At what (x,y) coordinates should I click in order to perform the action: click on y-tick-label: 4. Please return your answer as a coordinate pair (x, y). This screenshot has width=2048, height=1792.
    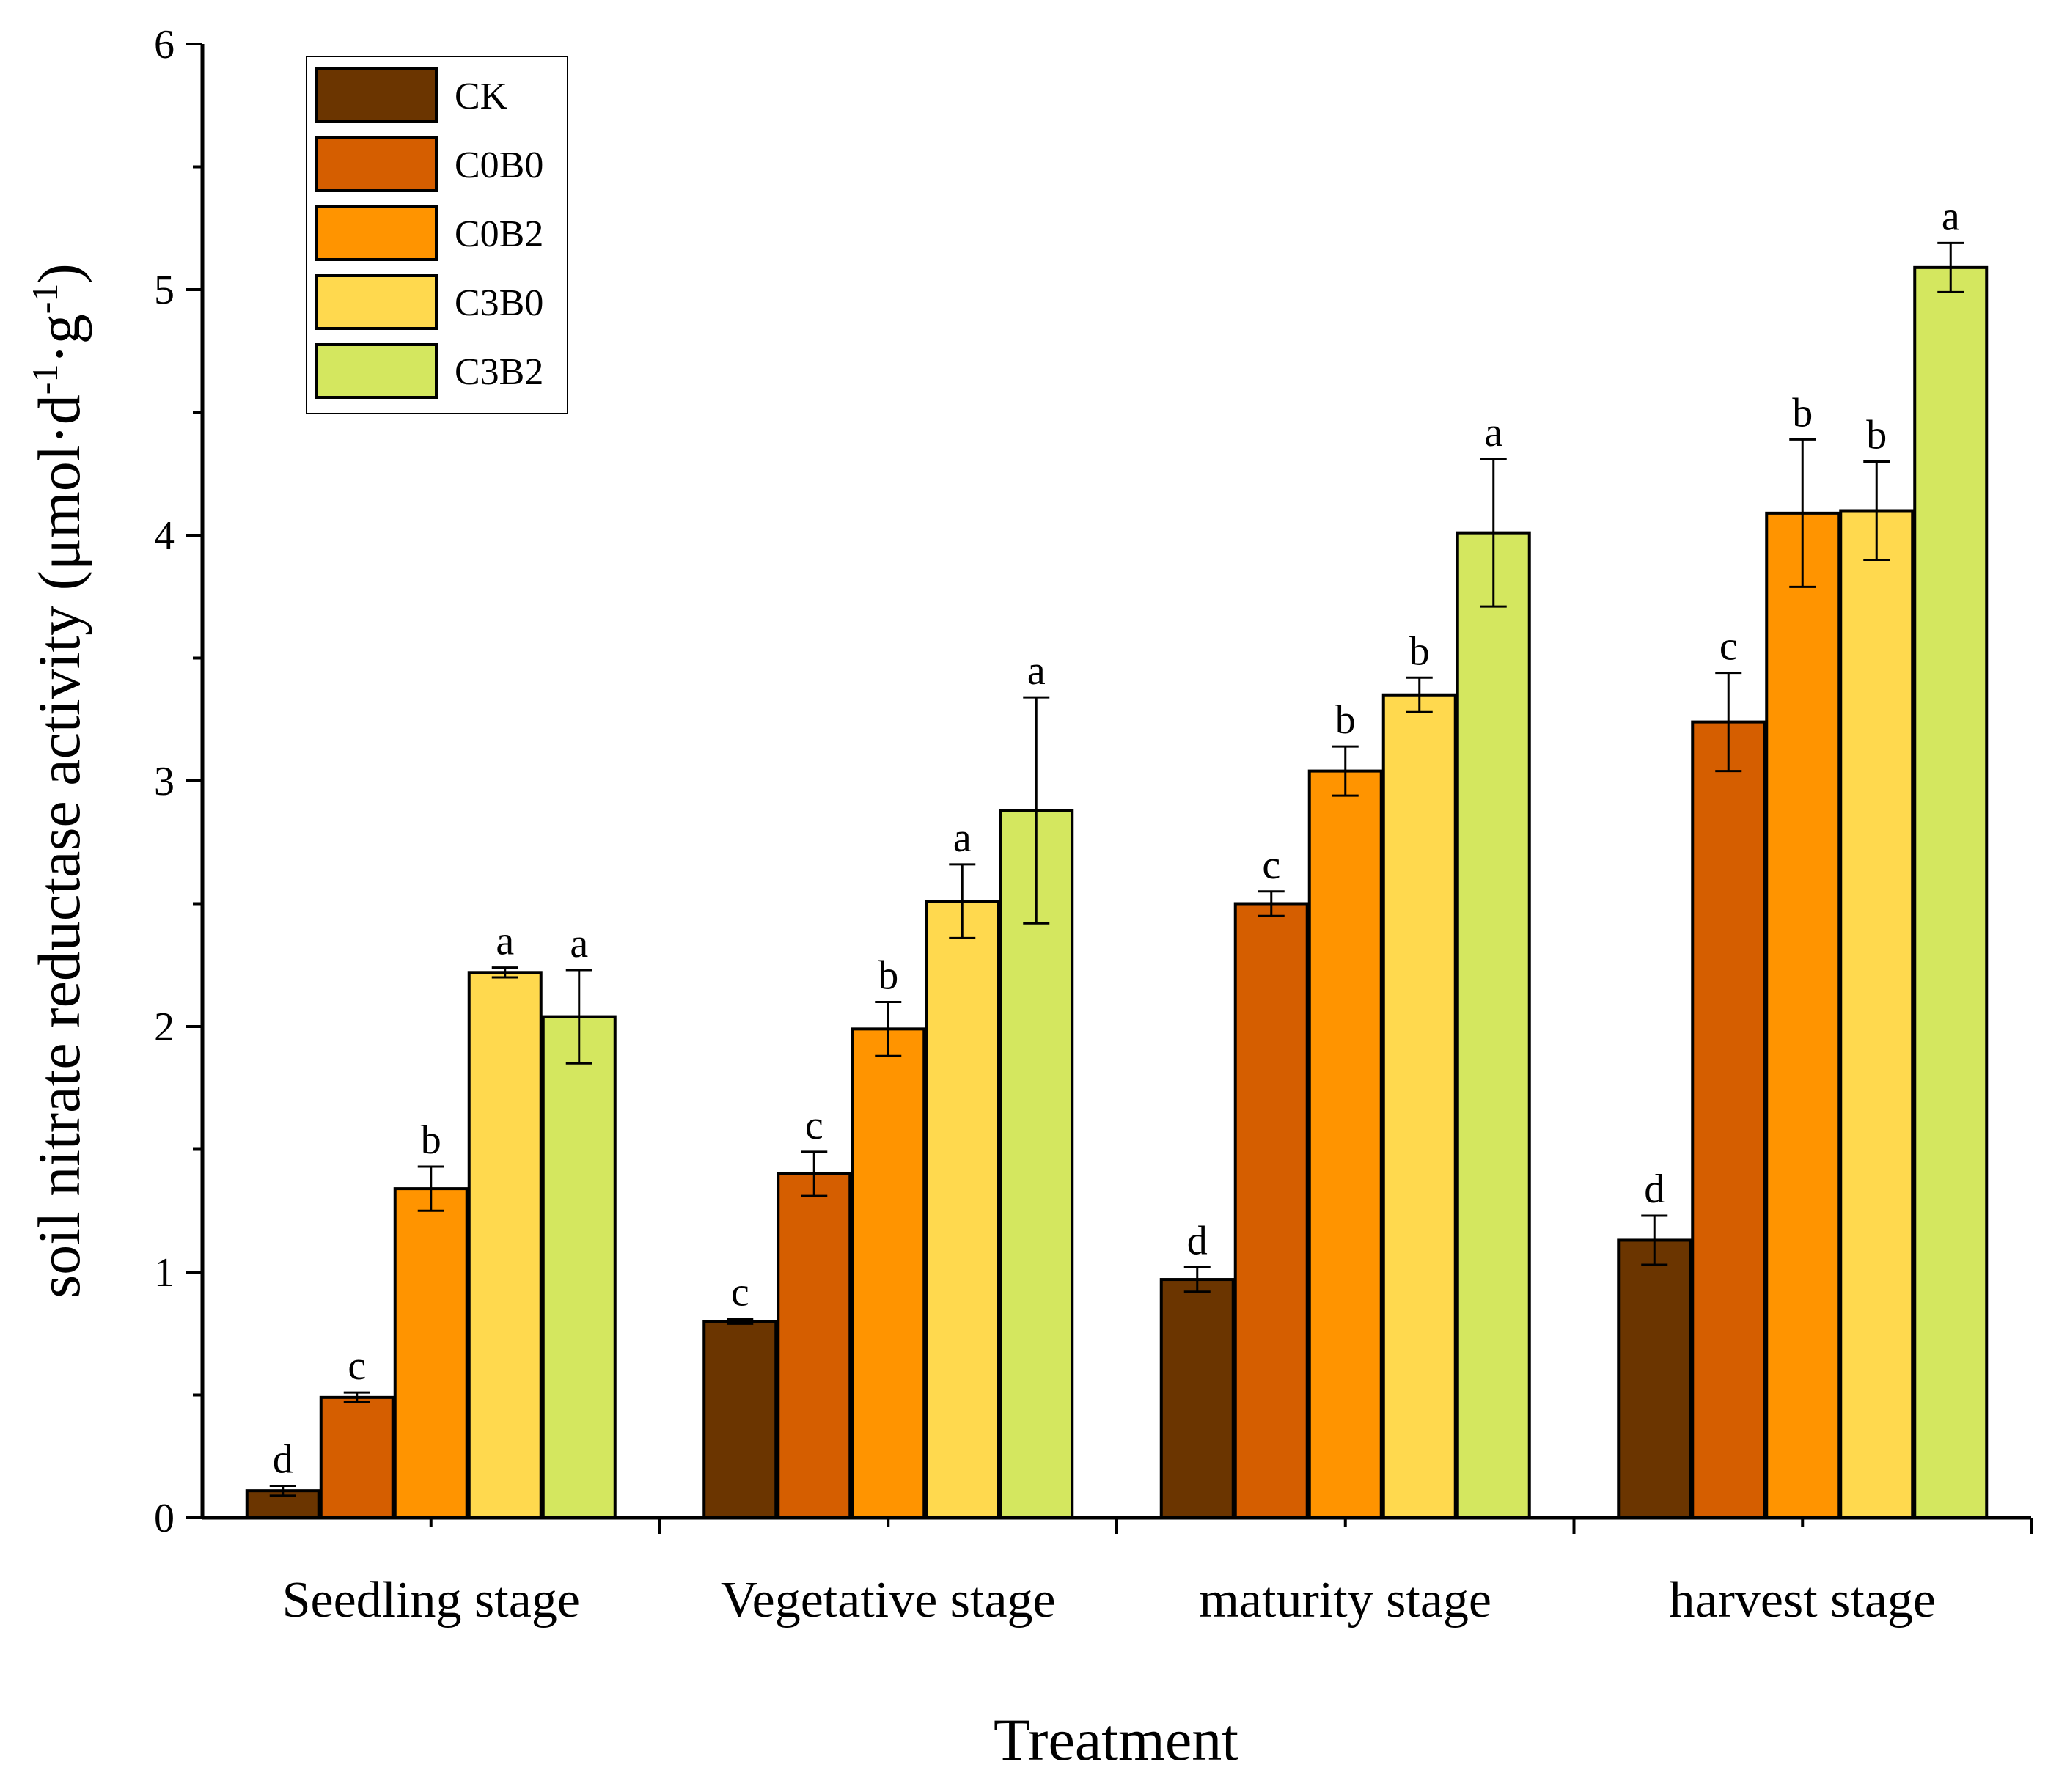
    Looking at the image, I should click on (164, 536).